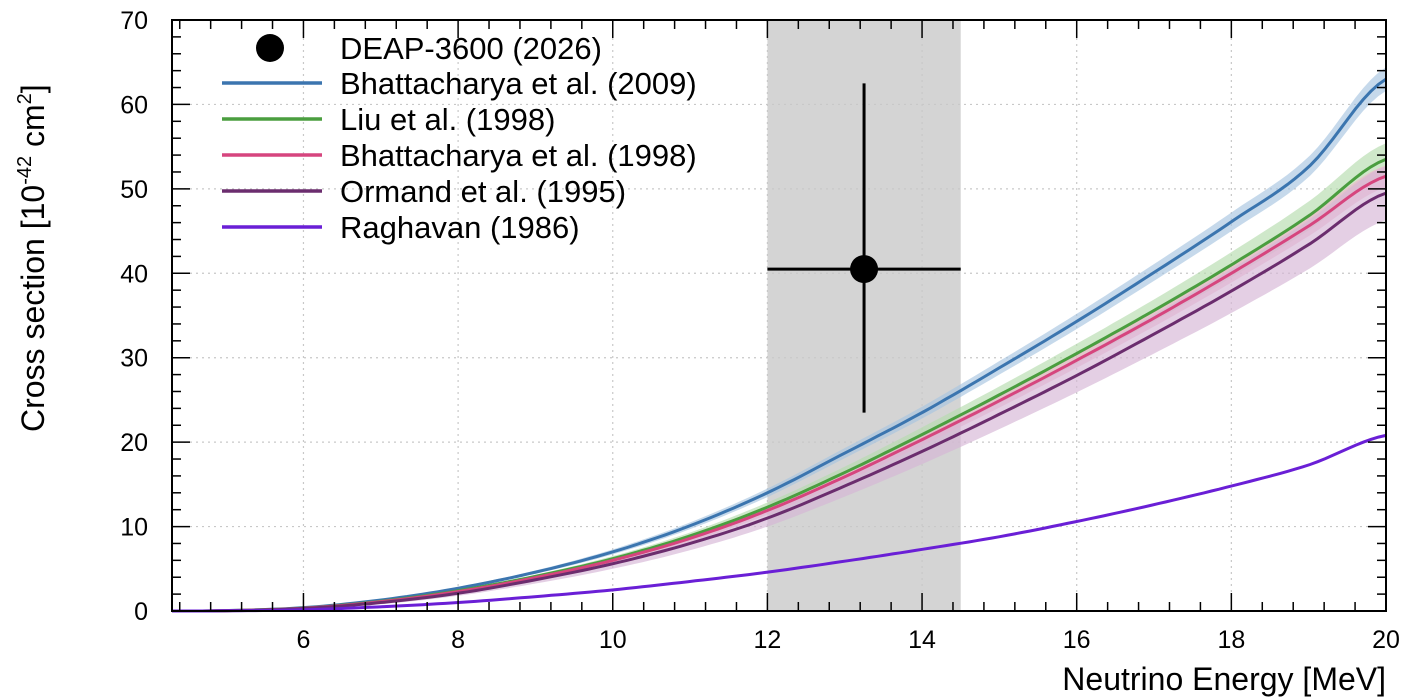  I want to click on y-axis-title: Cross section [10-42 cm2], so click(32, 258).